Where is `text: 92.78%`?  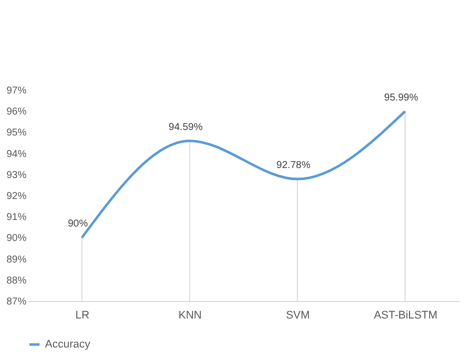
text: 92.78% is located at coordinates (293, 166).